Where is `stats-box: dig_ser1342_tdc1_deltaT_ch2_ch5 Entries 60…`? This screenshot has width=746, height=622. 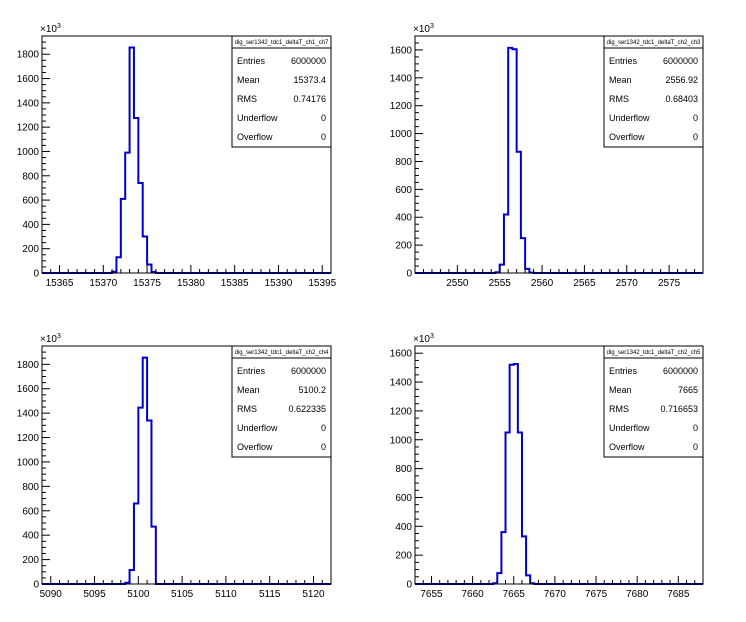
stats-box: dig_ser1342_tdc1_deltaT_ch2_ch5 Entries 60… is located at coordinates (653, 401).